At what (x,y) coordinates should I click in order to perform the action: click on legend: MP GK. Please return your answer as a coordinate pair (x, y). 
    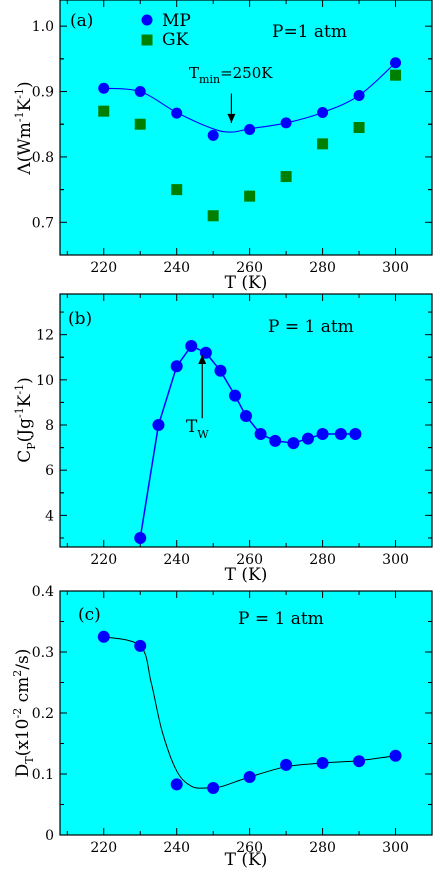
    Looking at the image, I should click on (166, 30).